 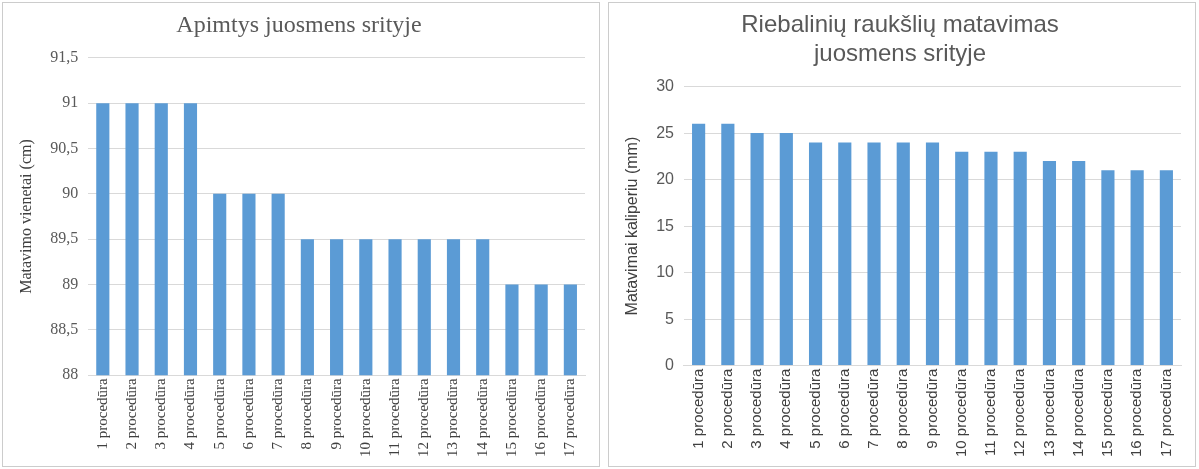 What do you see at coordinates (670, 365) in the screenshot?
I see `y-tick-label: 0` at bounding box center [670, 365].